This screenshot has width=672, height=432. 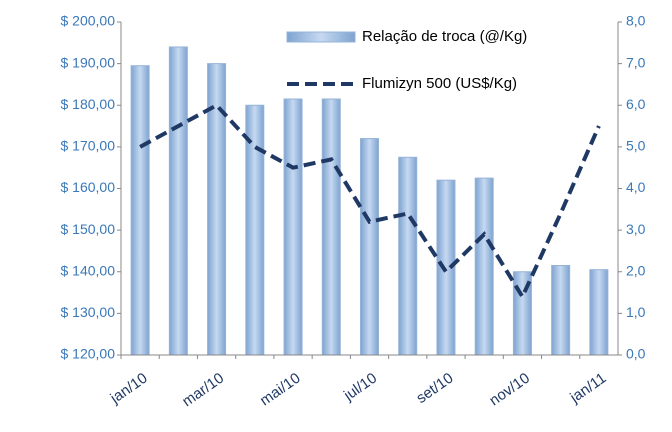 What do you see at coordinates (88, 229) in the screenshot?
I see `y-tick-label: $ 150,00` at bounding box center [88, 229].